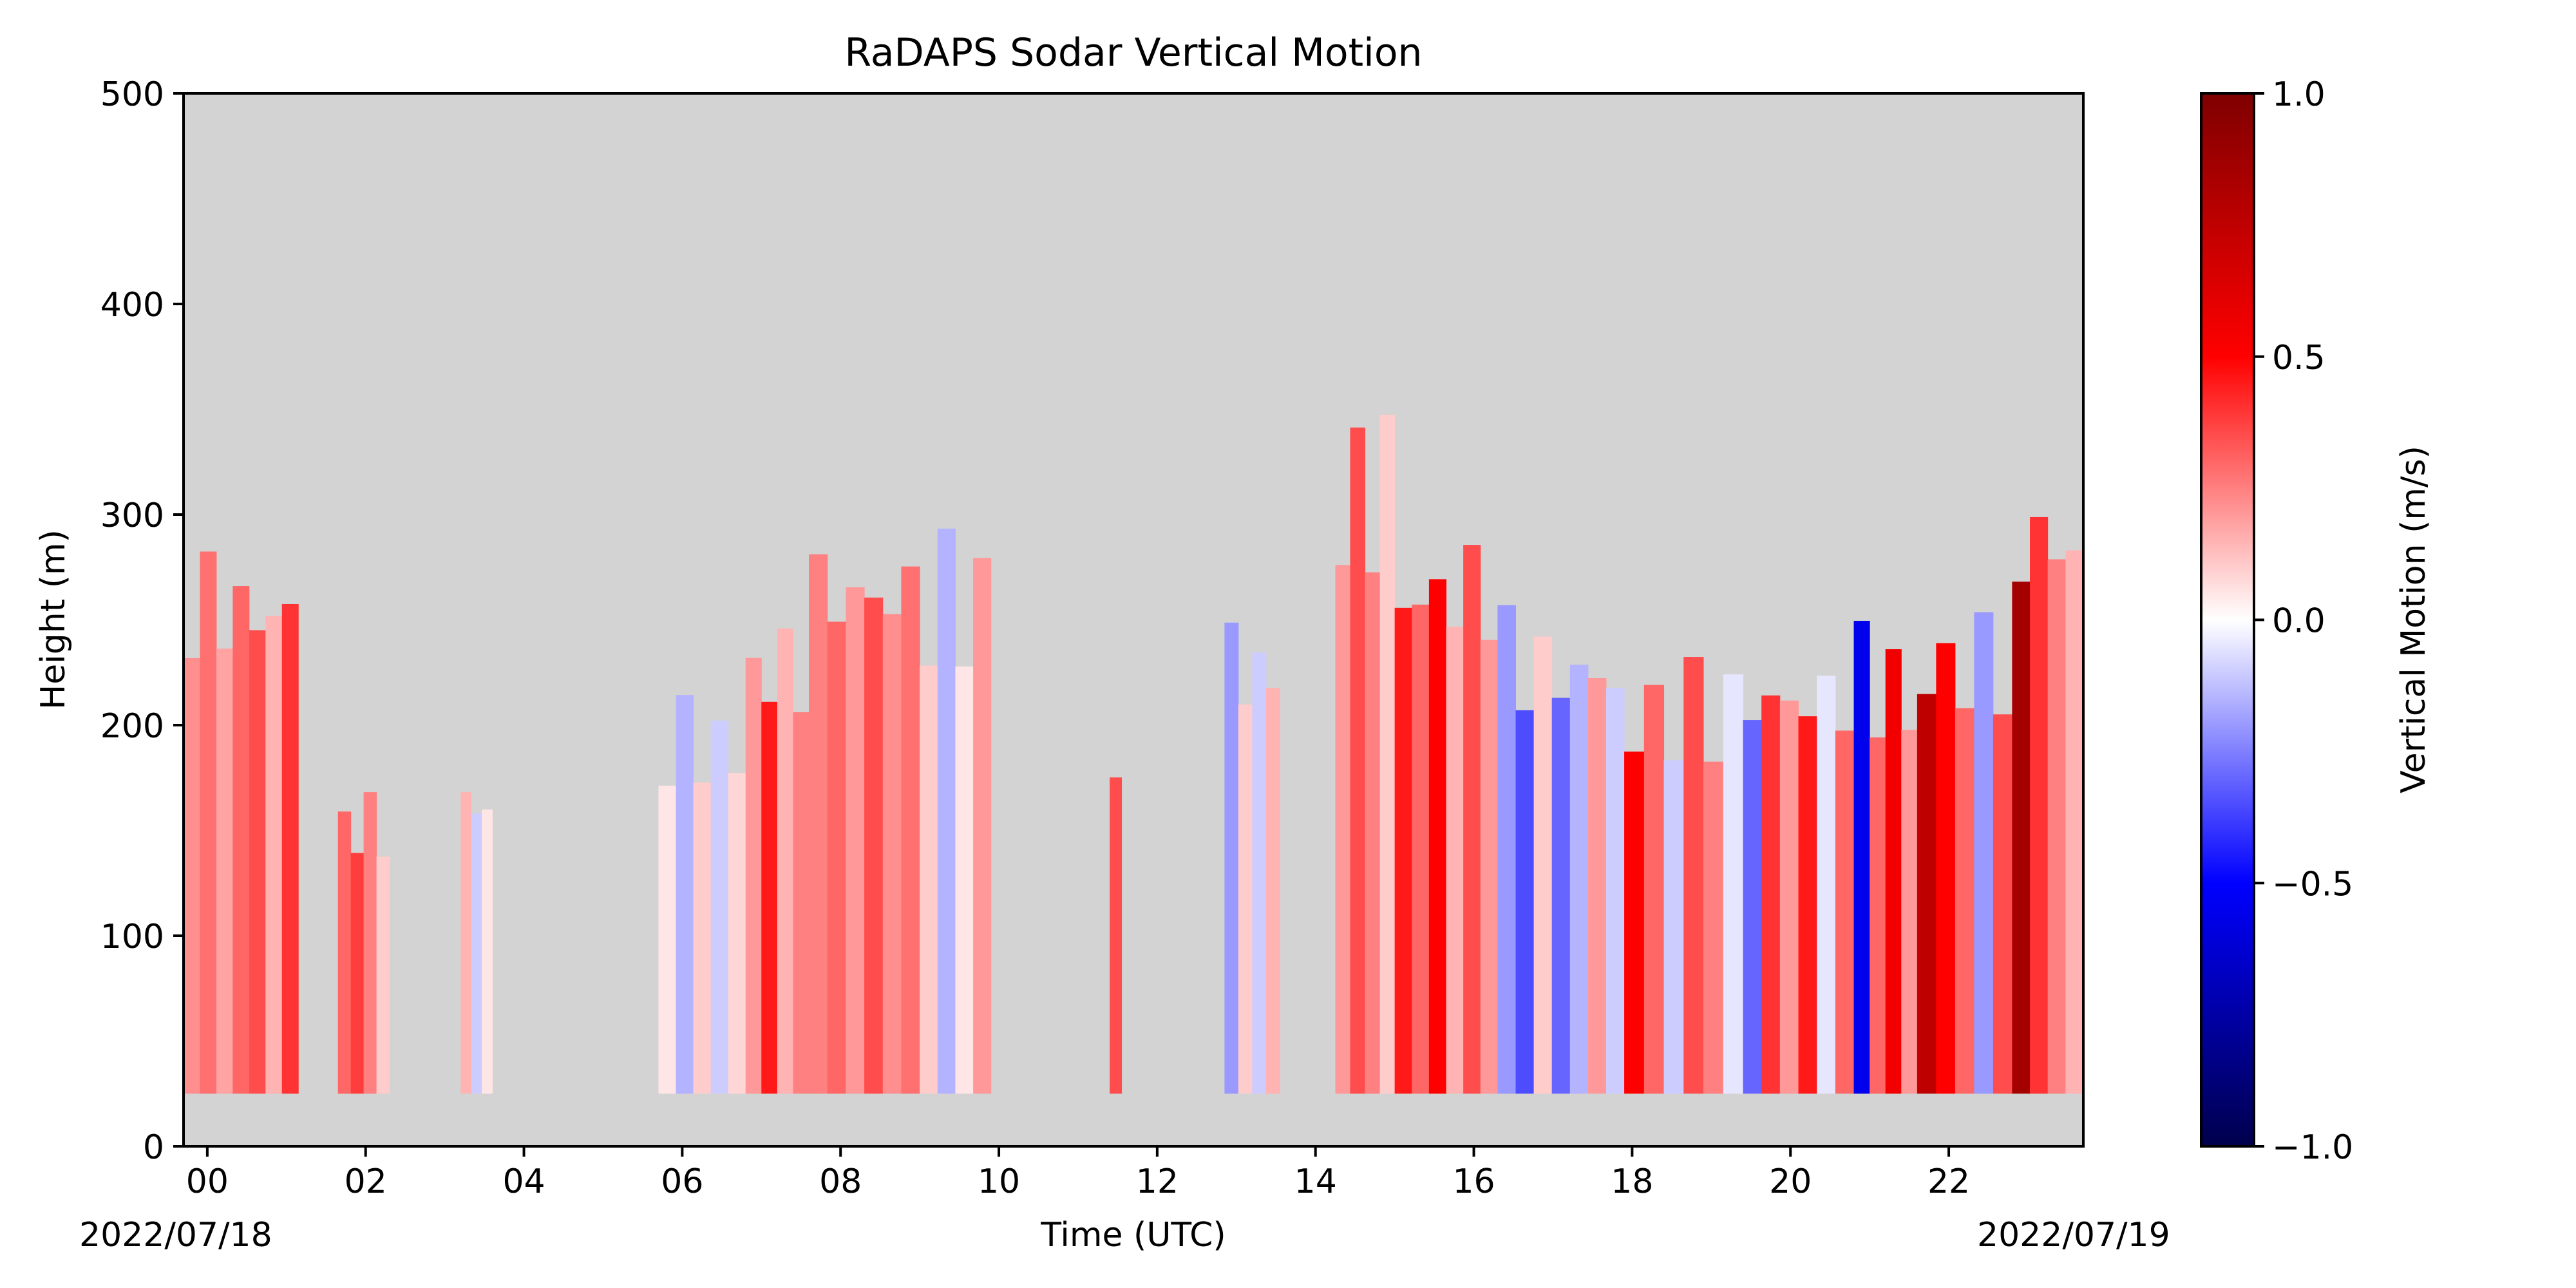 The width and height of the screenshot is (2576, 1288). What do you see at coordinates (132, 726) in the screenshot?
I see `y-tick-label: 200` at bounding box center [132, 726].